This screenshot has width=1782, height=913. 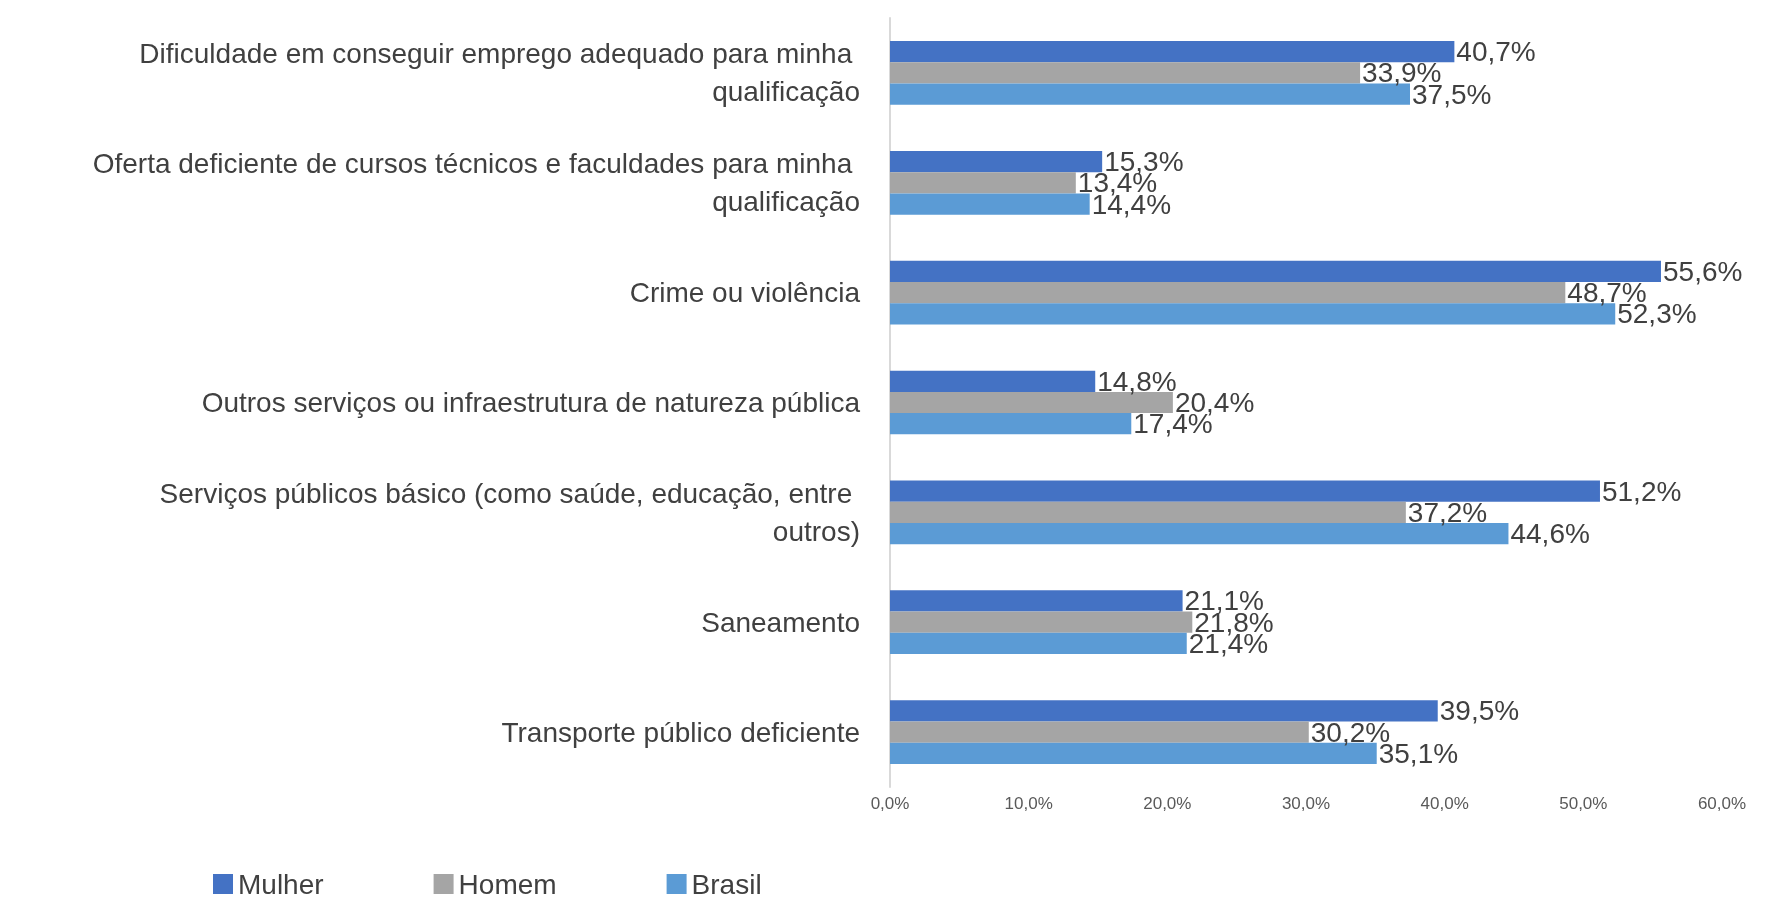 What do you see at coordinates (726, 884) in the screenshot?
I see `legend-label: Brasil` at bounding box center [726, 884].